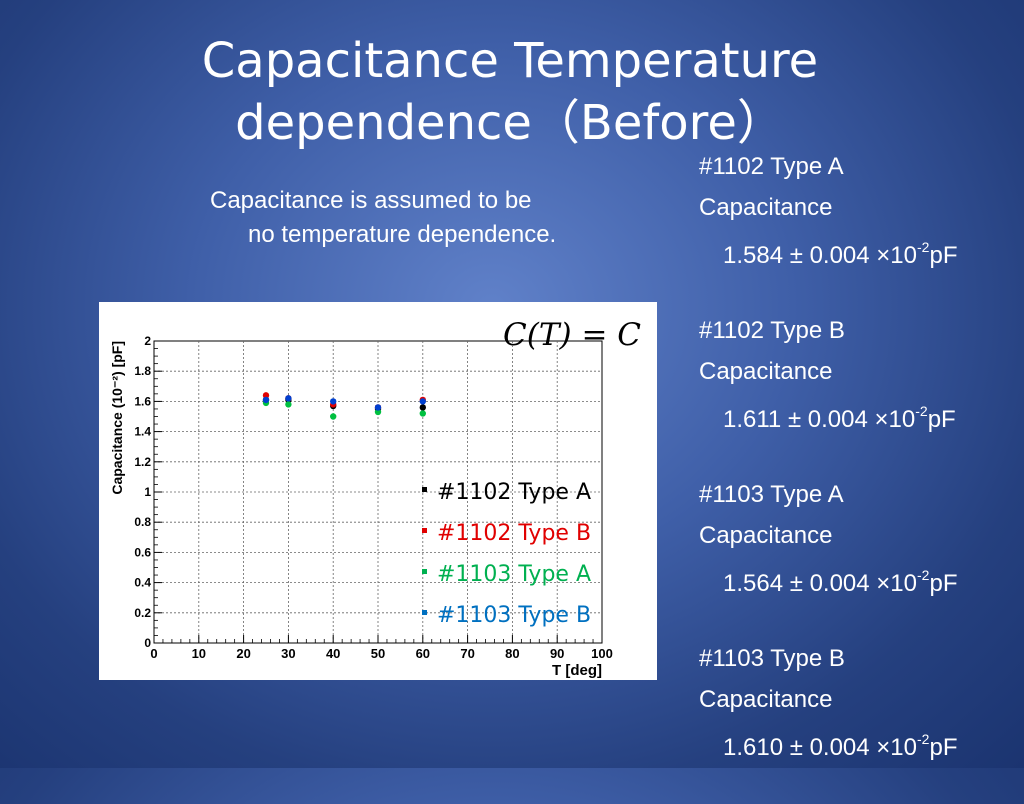 The image size is (1024, 804). Describe the element at coordinates (514, 615) in the screenshot. I see `legend-label: #1103 Type B` at that location.